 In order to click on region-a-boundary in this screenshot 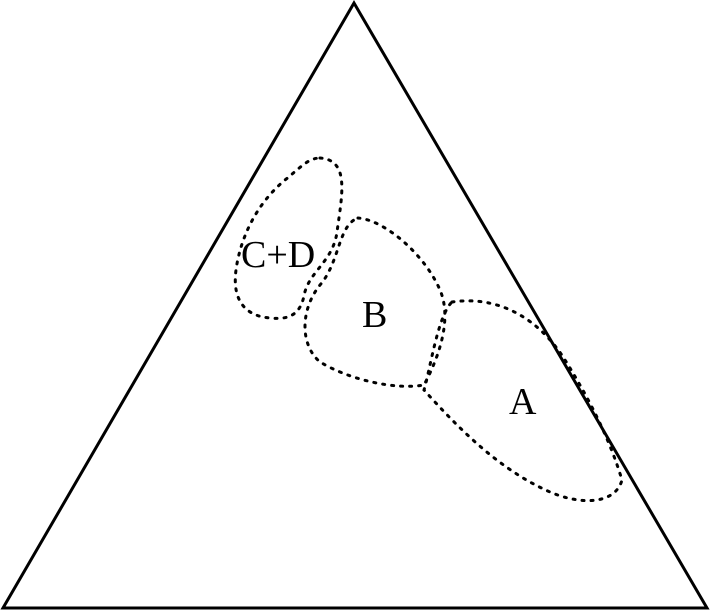, I will do `click(523, 401)`.